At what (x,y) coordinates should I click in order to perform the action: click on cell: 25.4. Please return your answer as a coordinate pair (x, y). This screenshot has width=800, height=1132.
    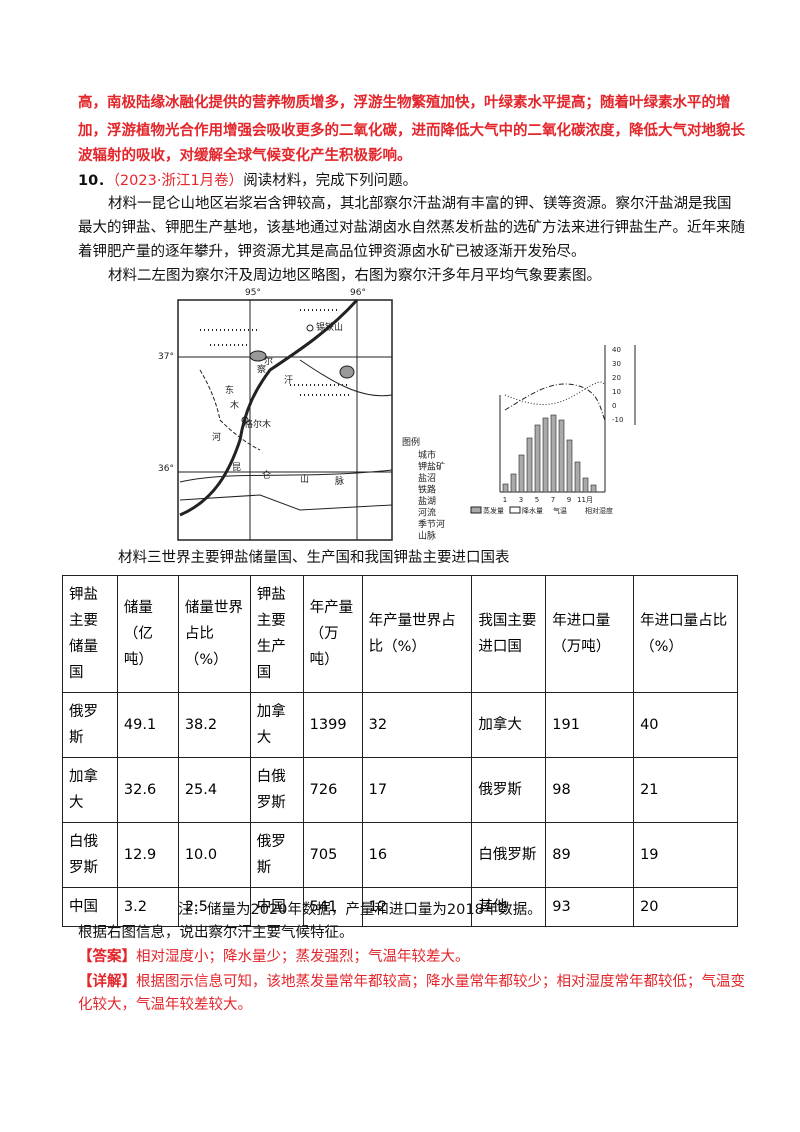
    Looking at the image, I should click on (214, 790).